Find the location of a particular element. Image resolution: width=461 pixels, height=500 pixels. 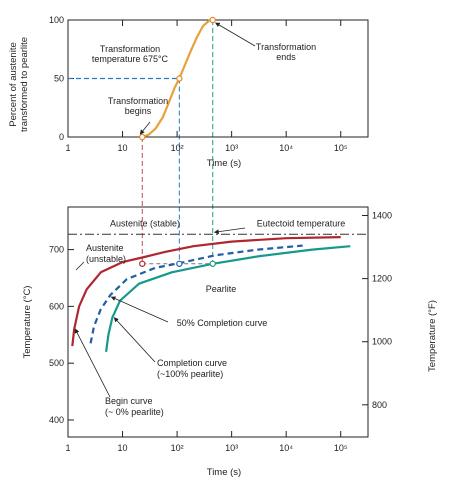

guide-lines-layer is located at coordinates (177, 142).